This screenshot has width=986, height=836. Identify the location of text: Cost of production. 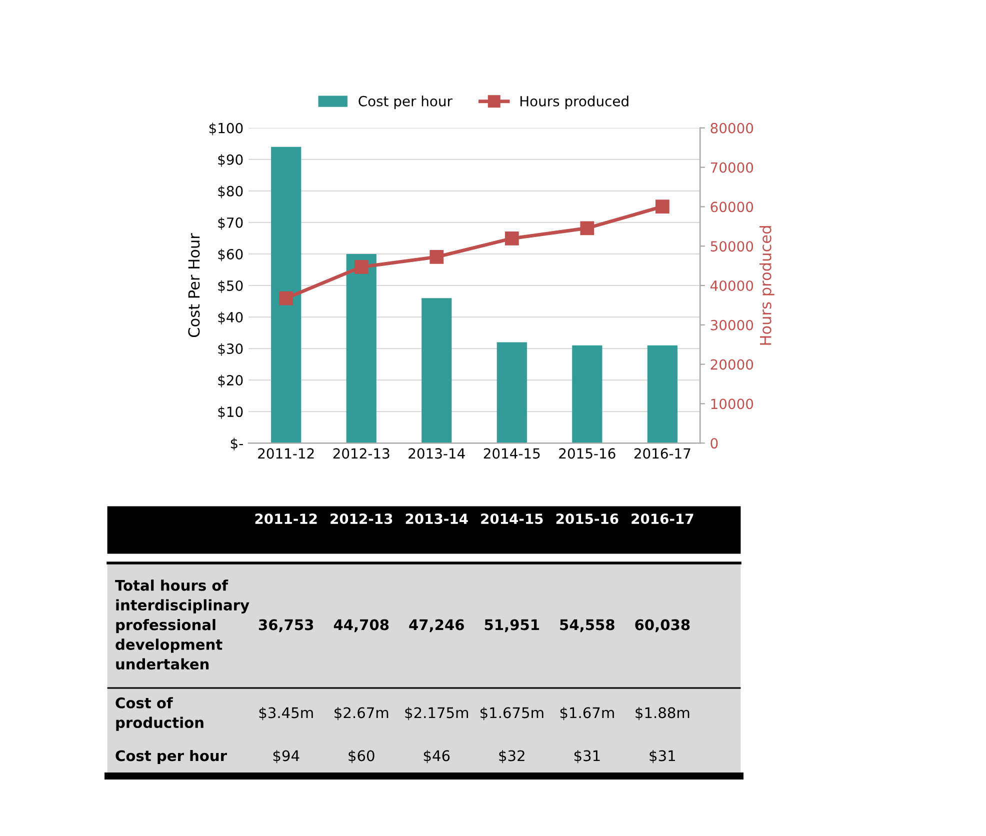
(160, 714).